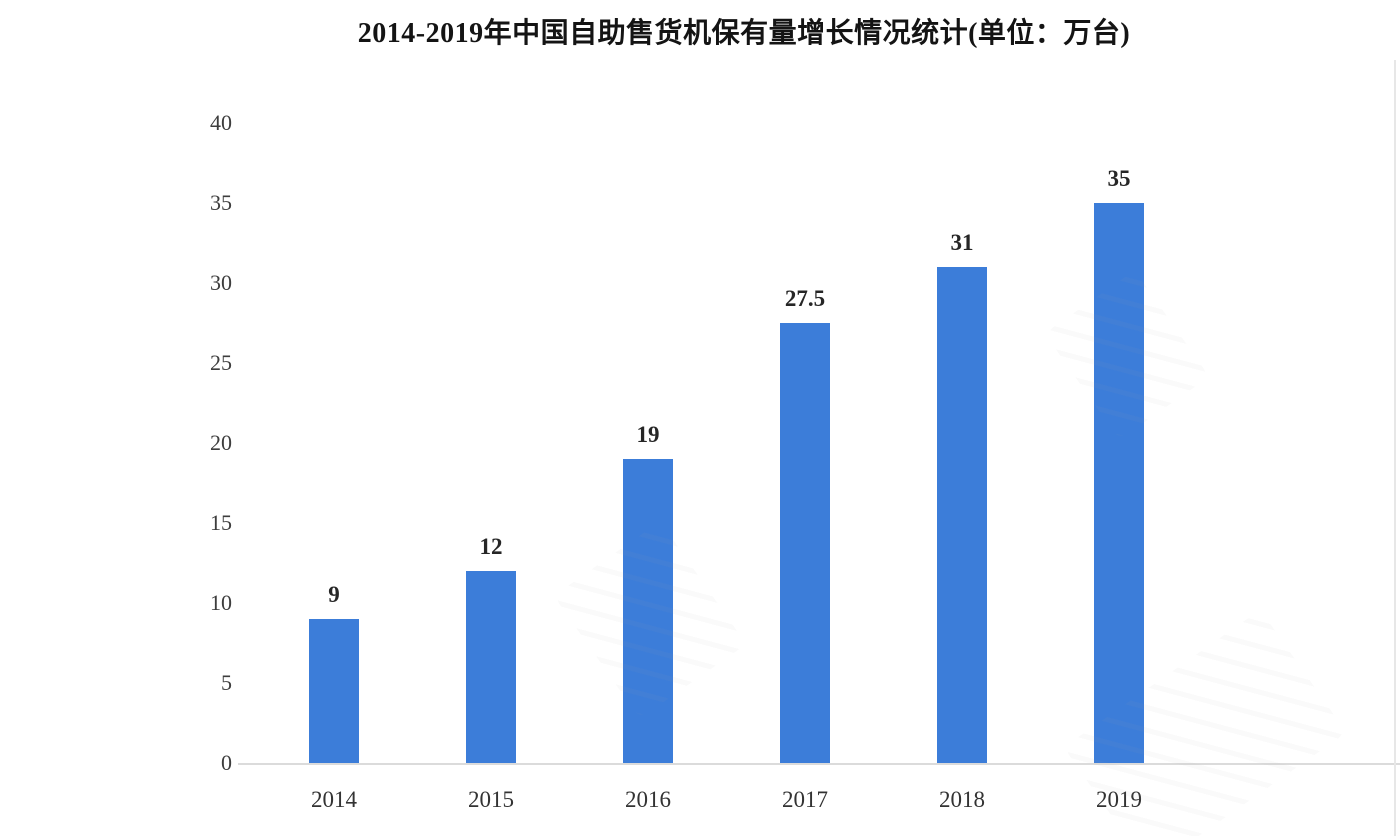  What do you see at coordinates (221, 202) in the screenshot?
I see `y-axis-tick-label: 35` at bounding box center [221, 202].